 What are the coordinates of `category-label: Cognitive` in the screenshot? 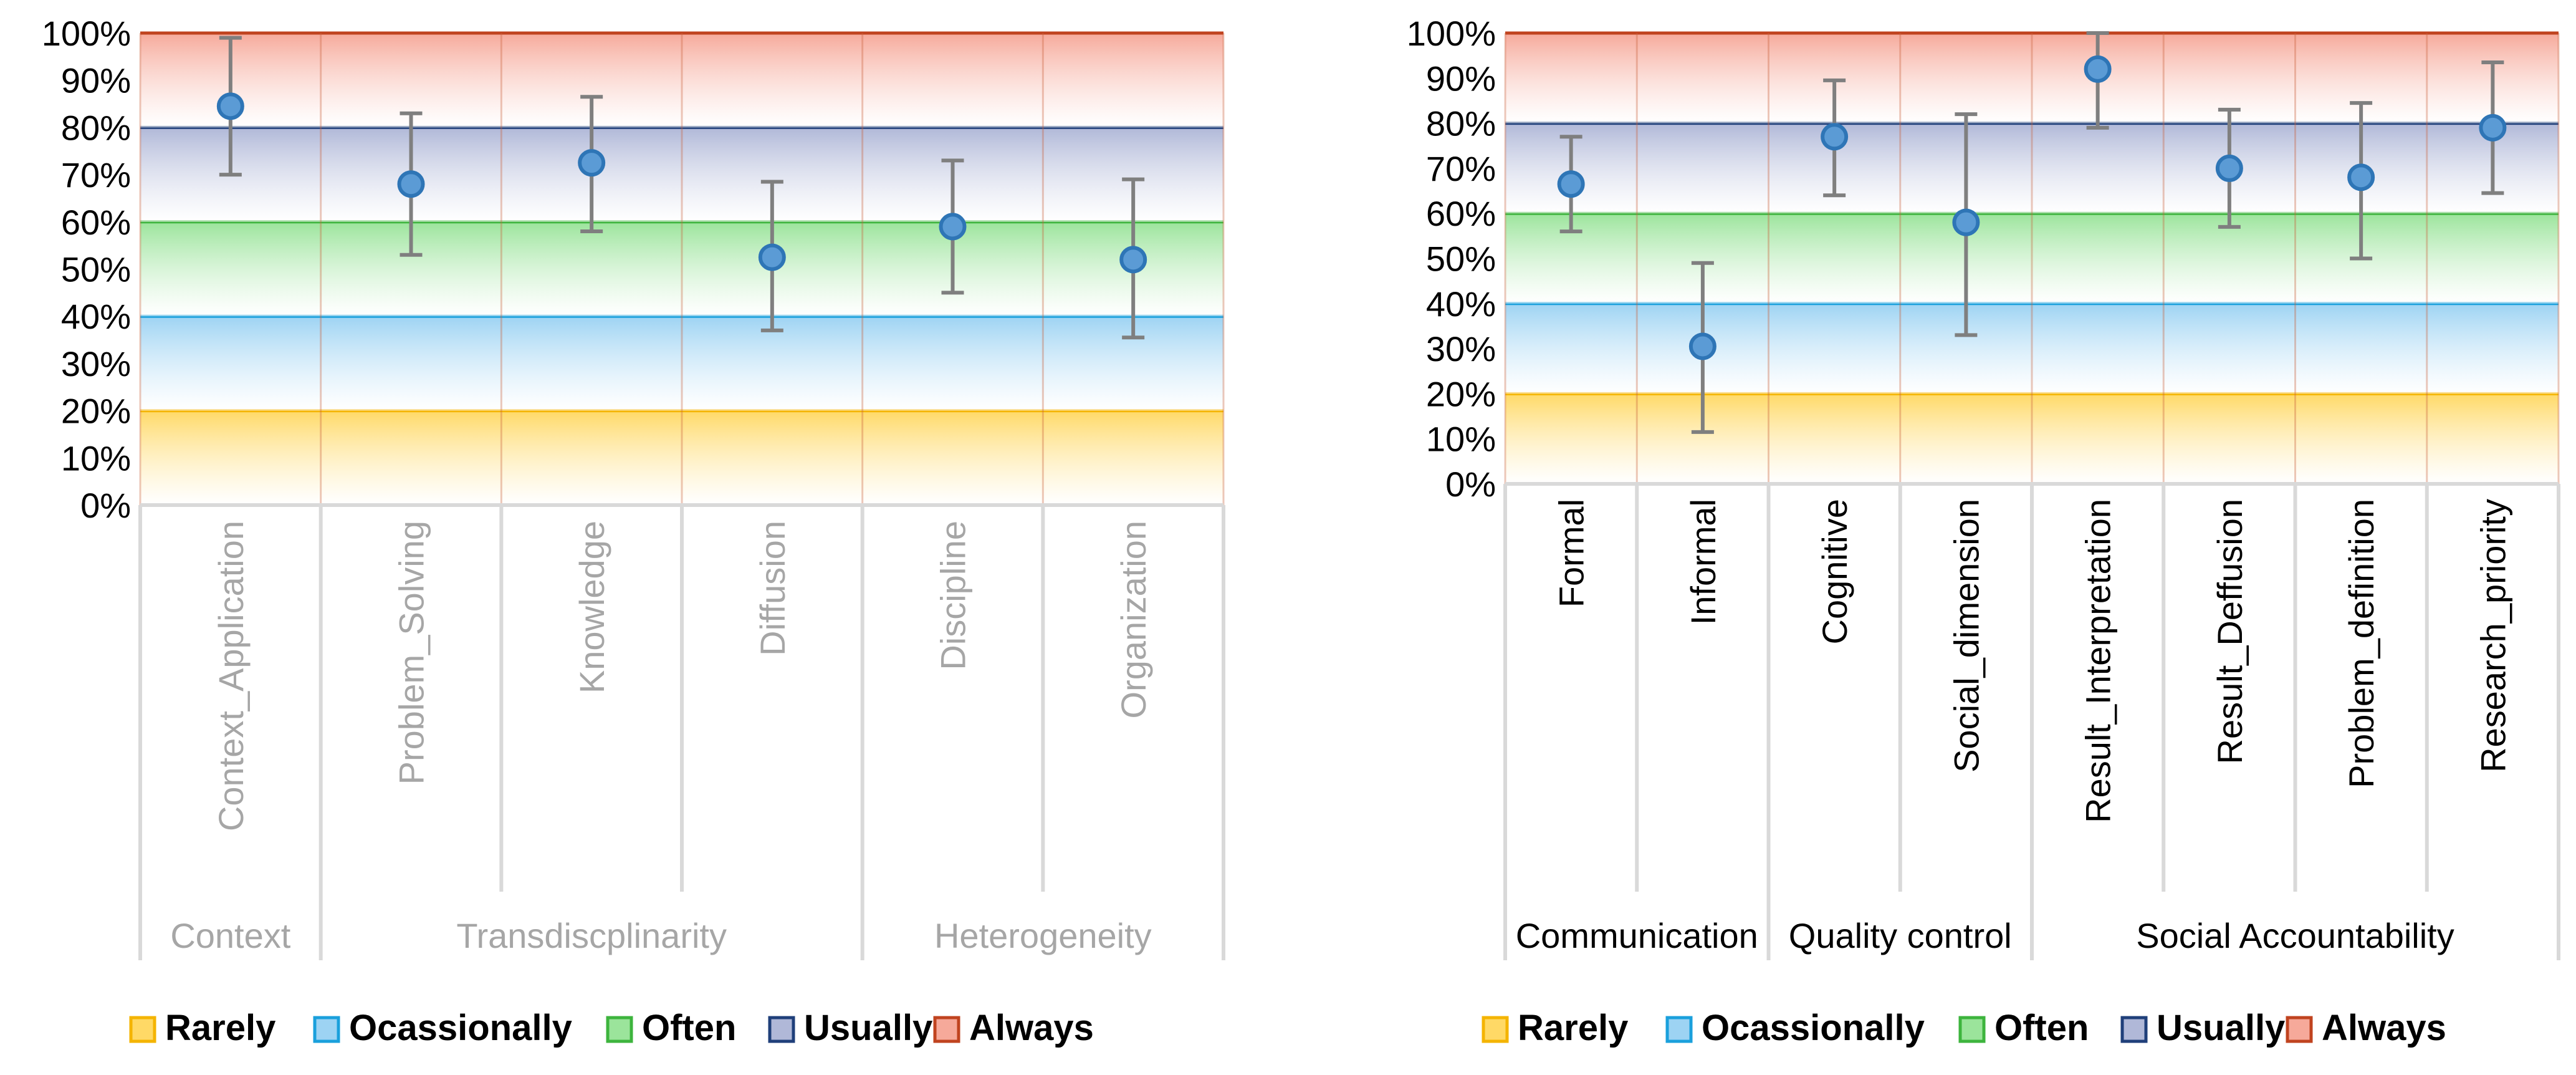 It's located at (1835, 571).